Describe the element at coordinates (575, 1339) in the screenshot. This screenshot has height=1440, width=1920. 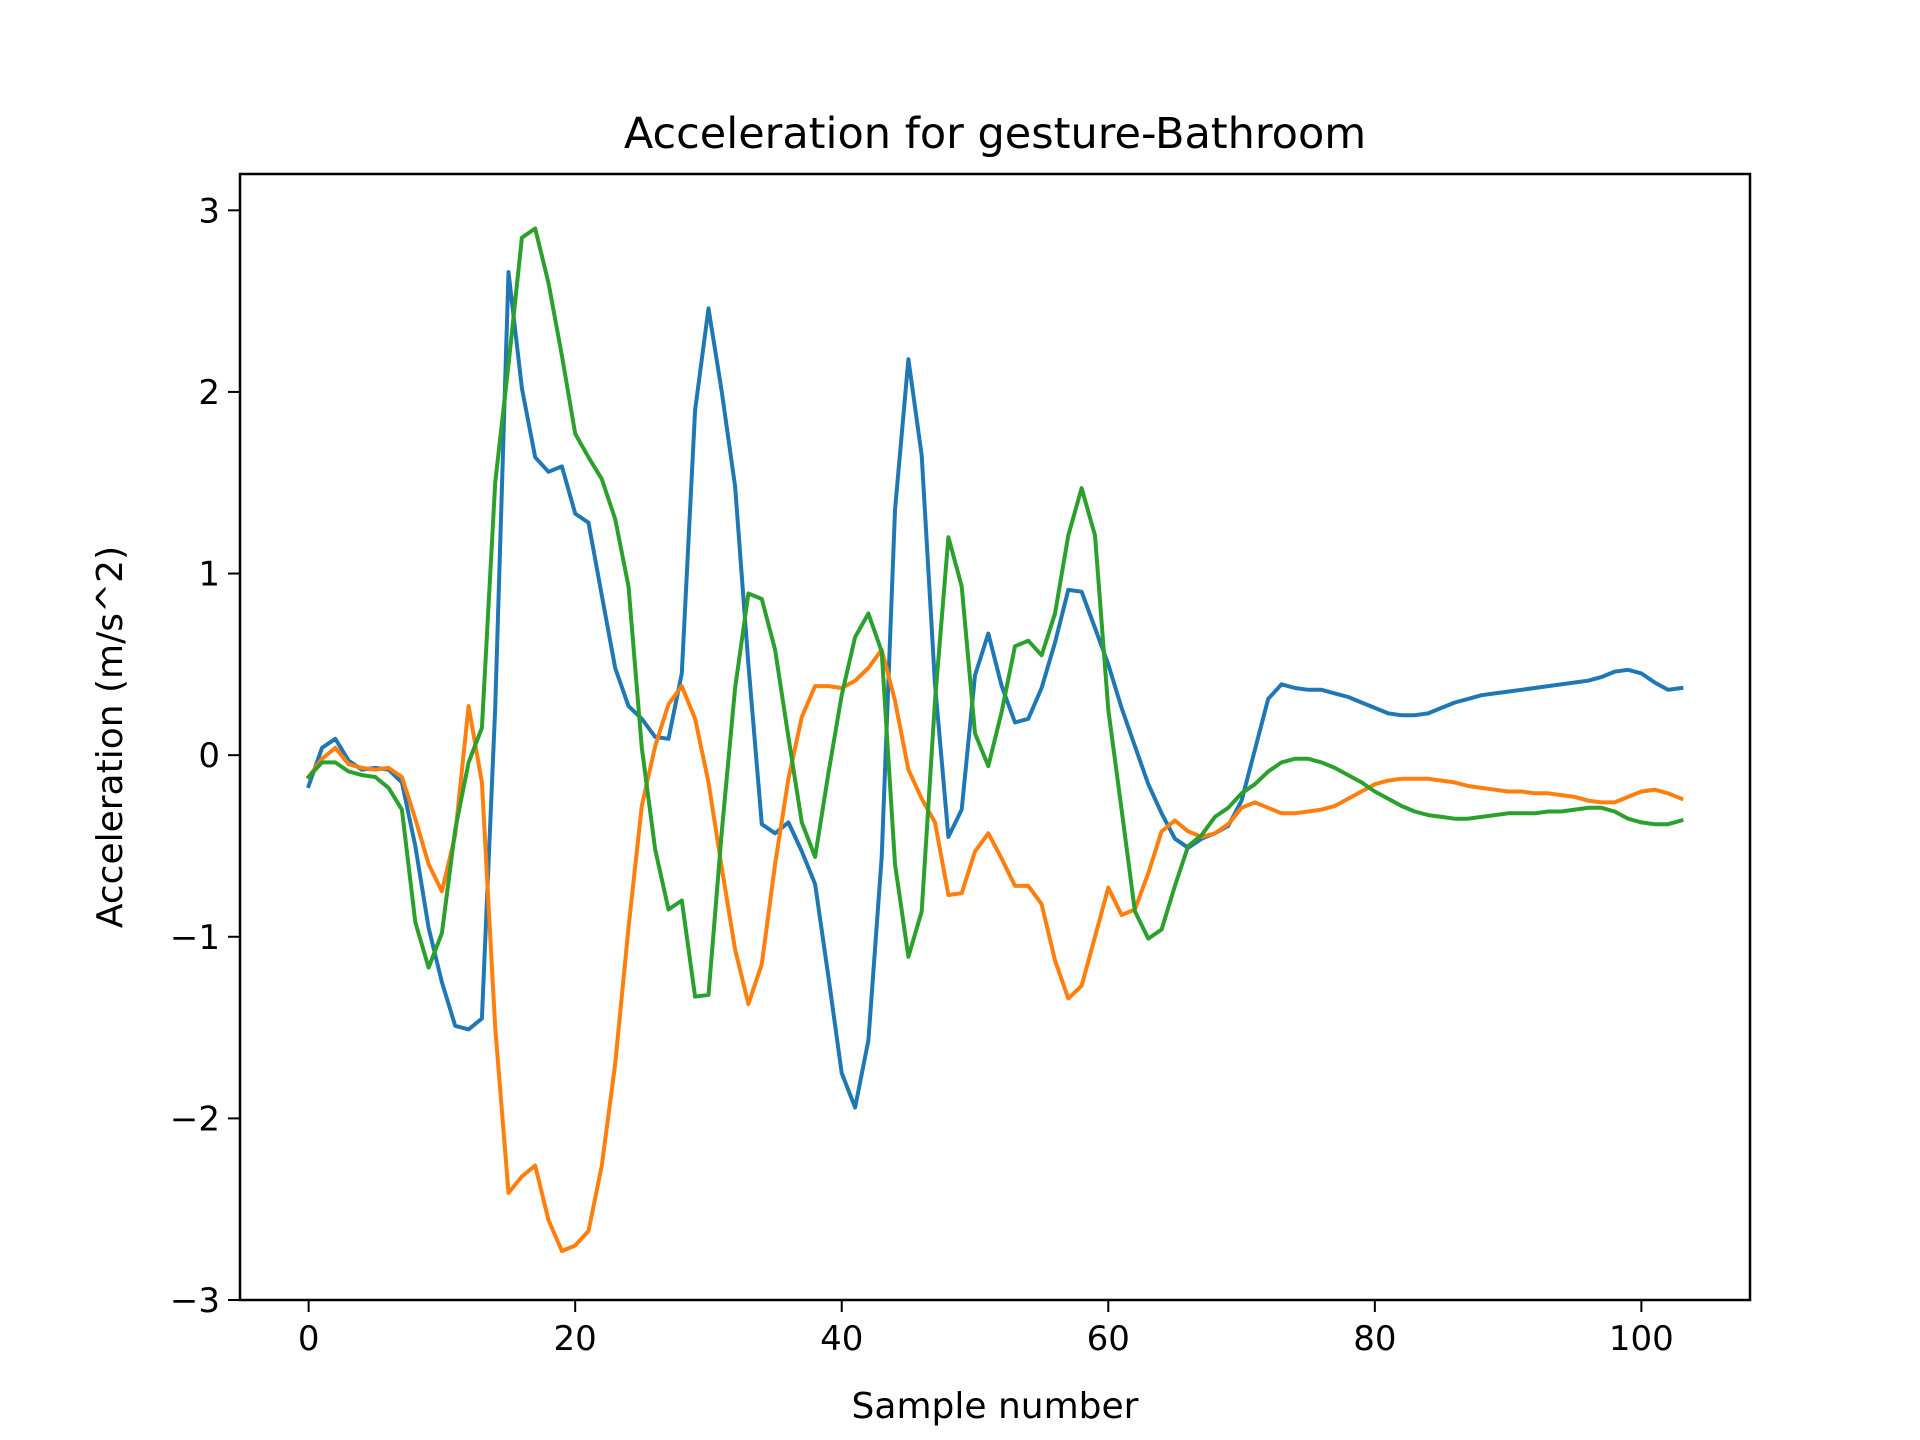
I see `x-tick-label: 20` at that location.